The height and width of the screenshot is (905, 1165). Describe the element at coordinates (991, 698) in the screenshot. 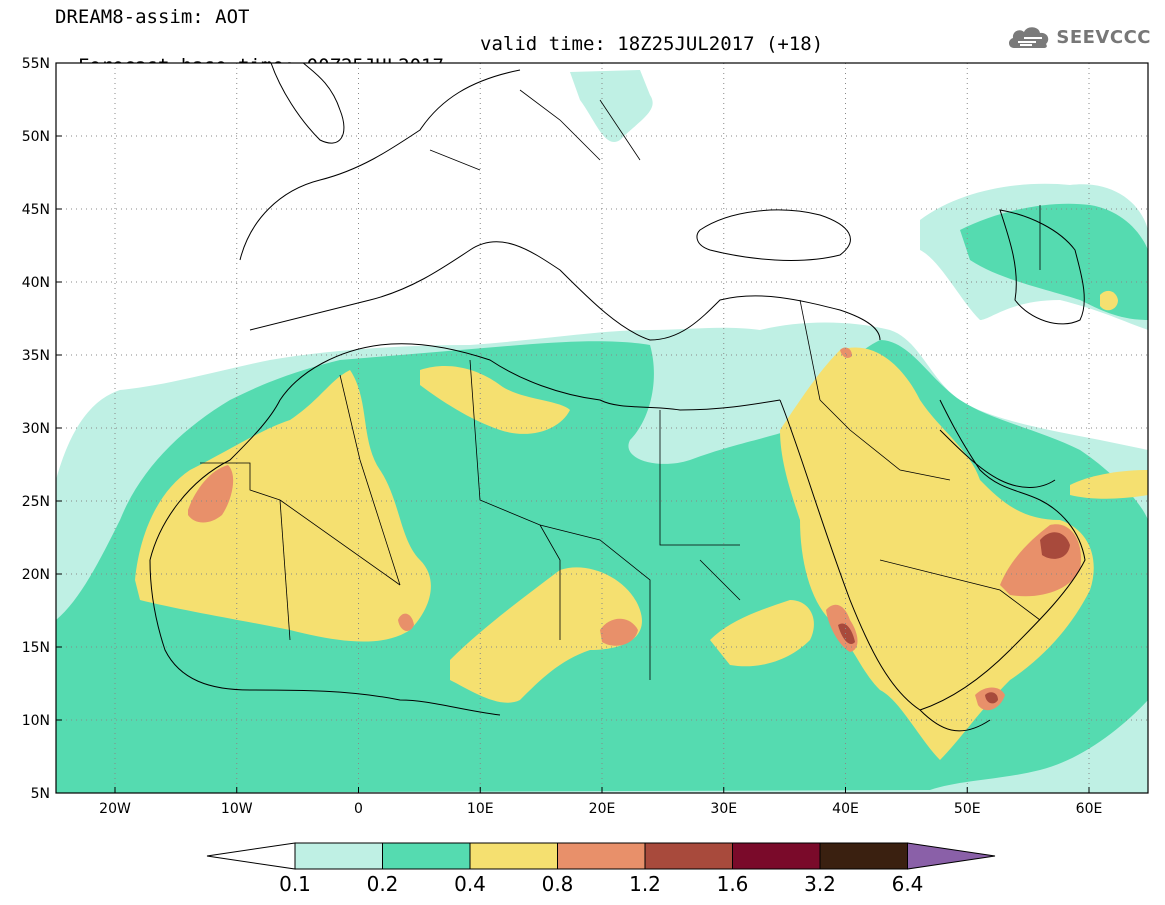

I see `aot-level-5-ethiopia` at that location.